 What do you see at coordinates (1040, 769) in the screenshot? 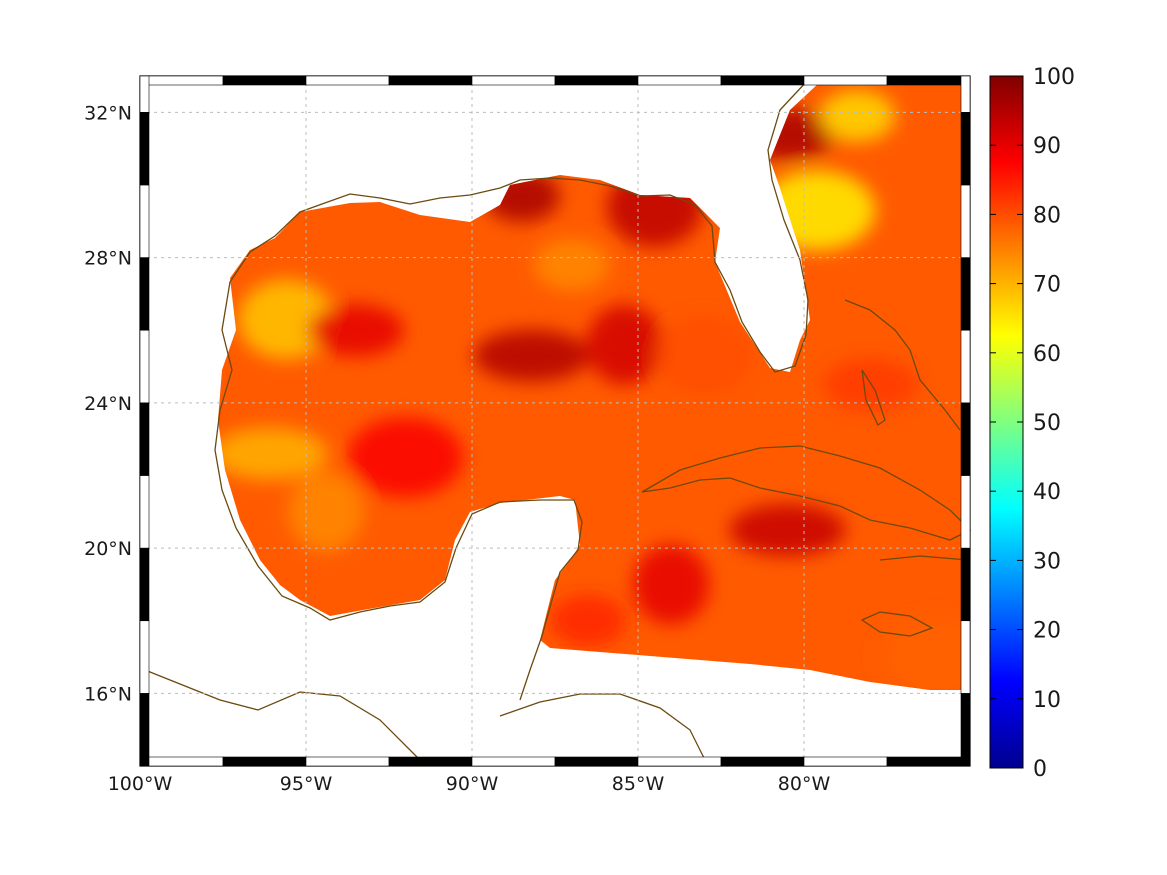
I see `colorbar-tick-label: 0` at bounding box center [1040, 769].